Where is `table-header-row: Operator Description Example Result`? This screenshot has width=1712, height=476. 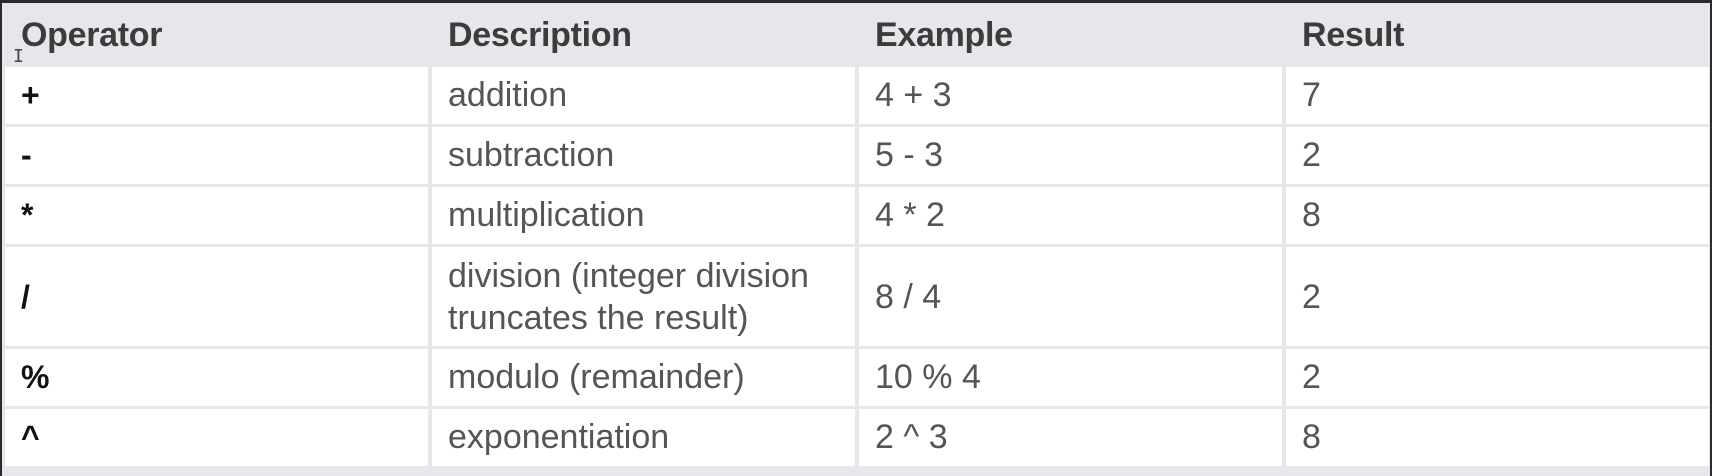 table-header-row: Operator Description Example Result is located at coordinates (857, 35).